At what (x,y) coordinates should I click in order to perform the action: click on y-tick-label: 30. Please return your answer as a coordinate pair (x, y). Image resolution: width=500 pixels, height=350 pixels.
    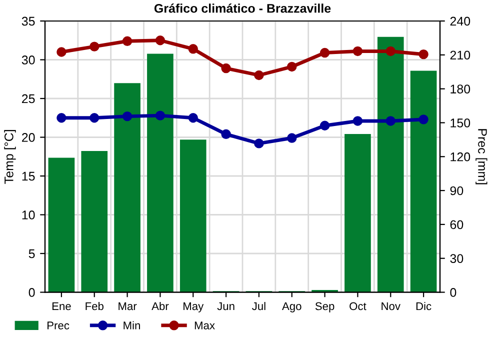
    Looking at the image, I should click on (28, 60).